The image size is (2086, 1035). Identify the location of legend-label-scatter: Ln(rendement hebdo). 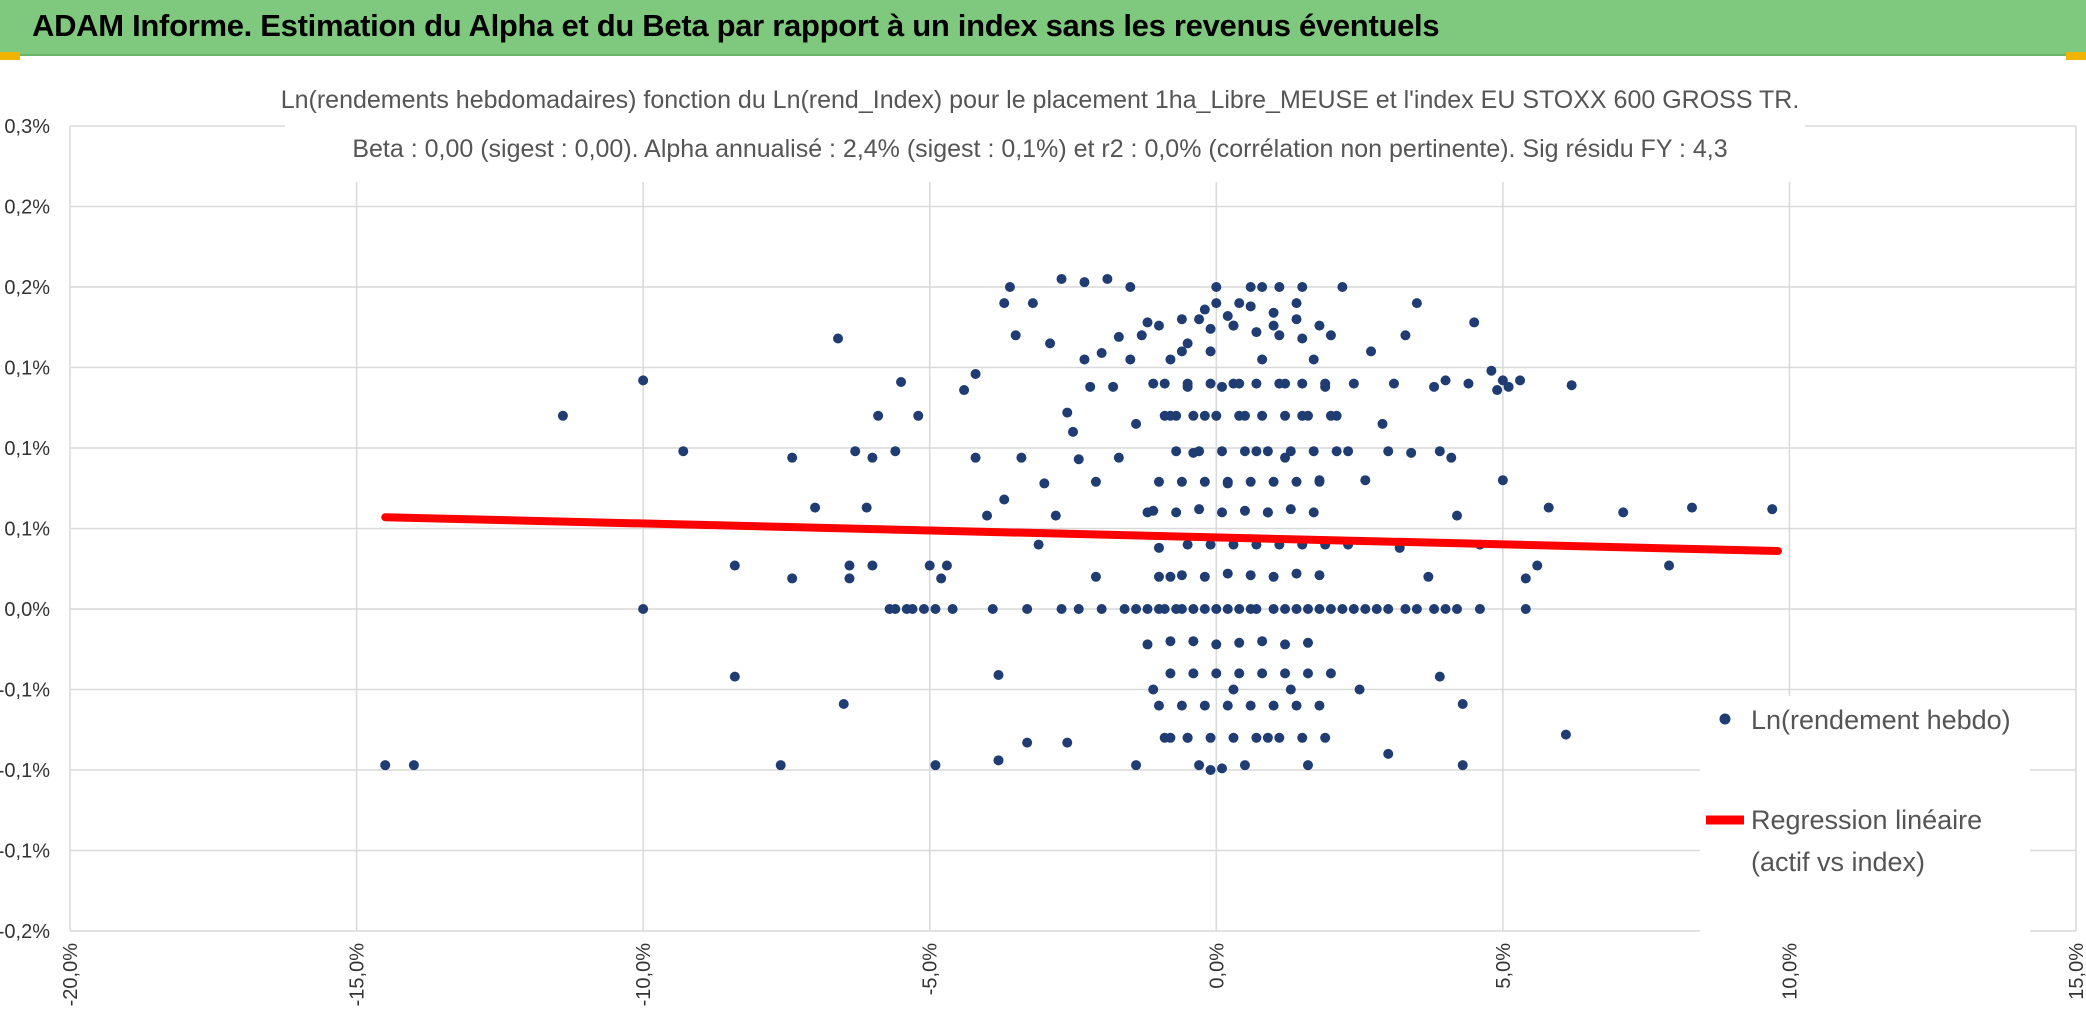
(1881, 720).